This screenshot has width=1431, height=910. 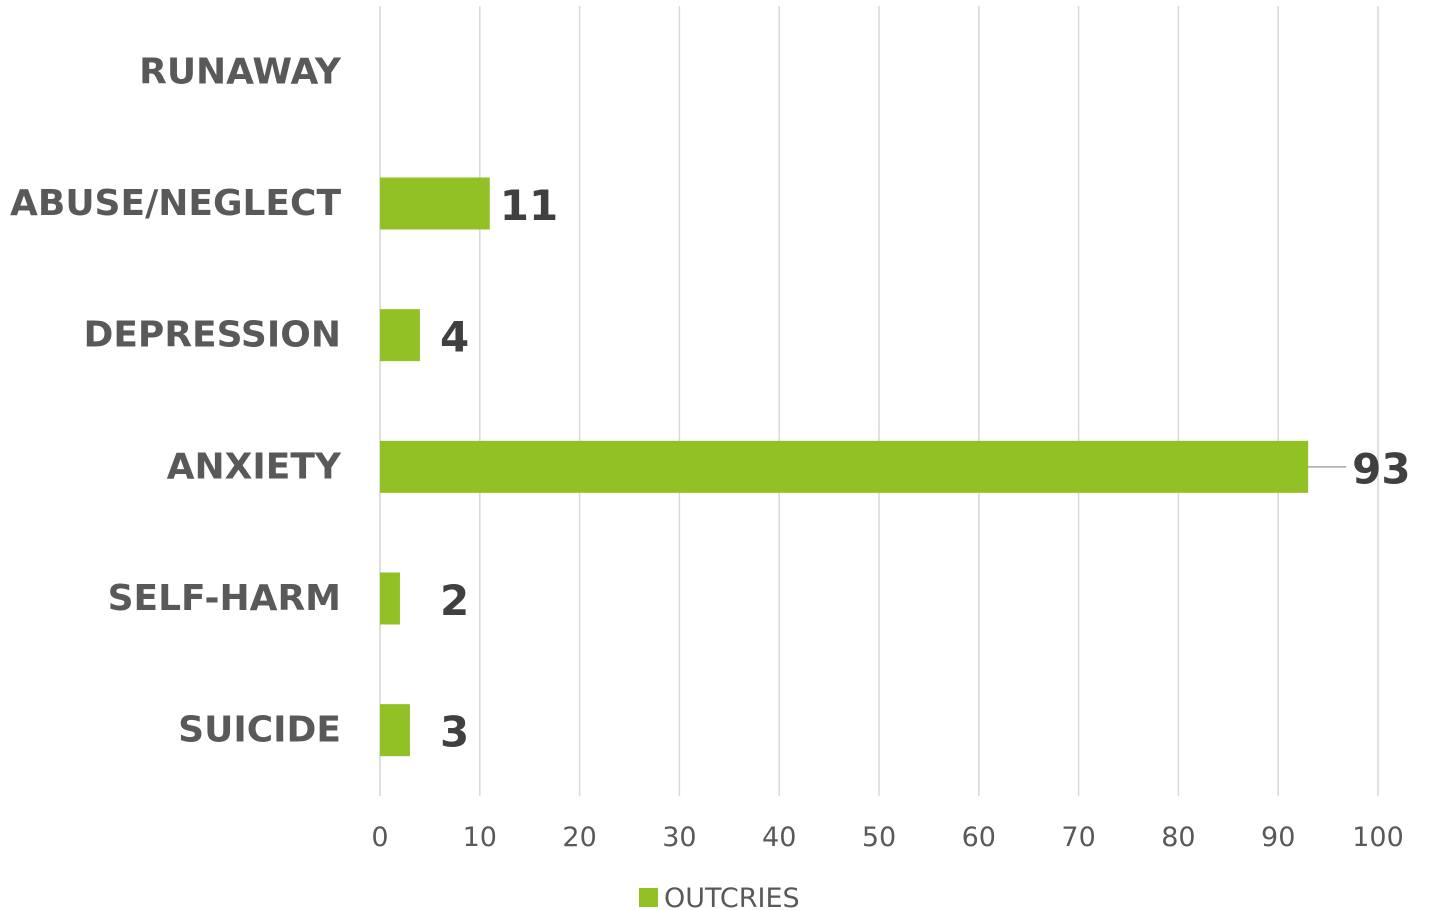 What do you see at coordinates (1078, 837) in the screenshot?
I see `x-tick-label: 70` at bounding box center [1078, 837].